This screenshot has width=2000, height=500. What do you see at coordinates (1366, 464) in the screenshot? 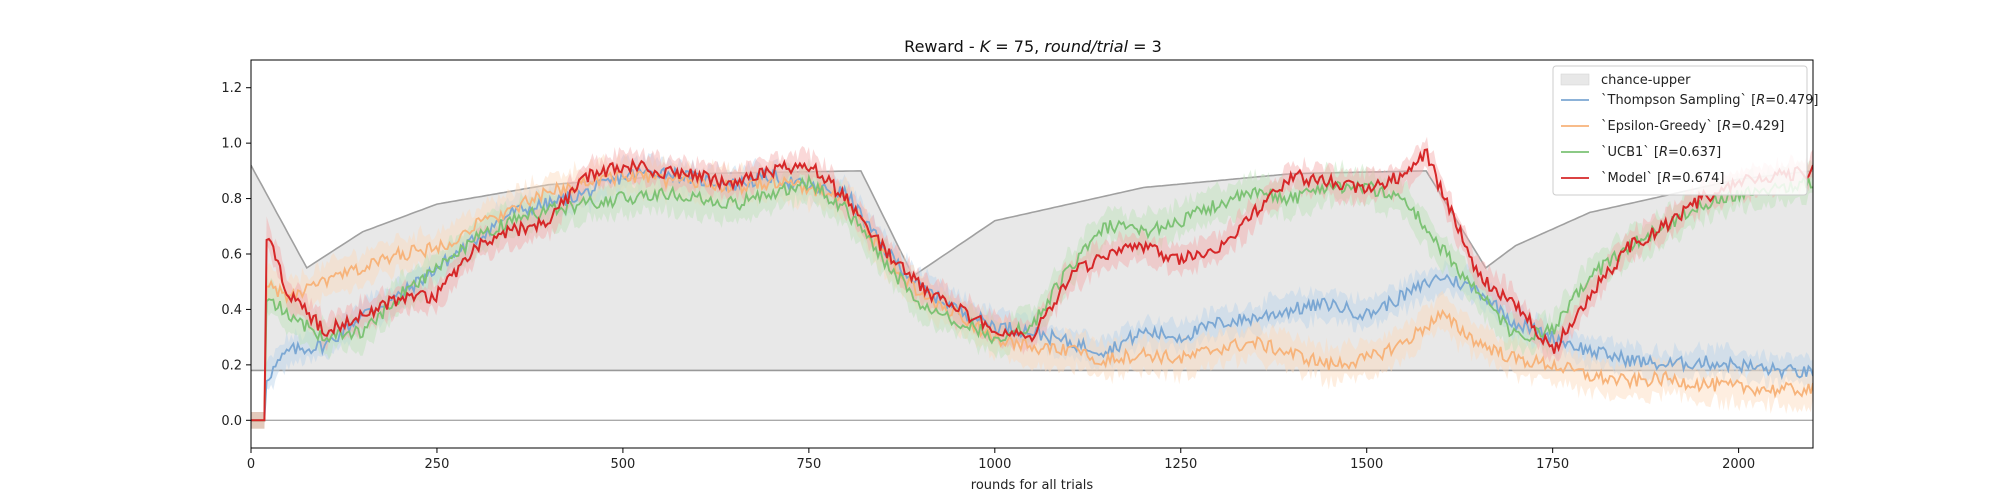
I see `x-tick-label: 1500` at bounding box center [1366, 464].